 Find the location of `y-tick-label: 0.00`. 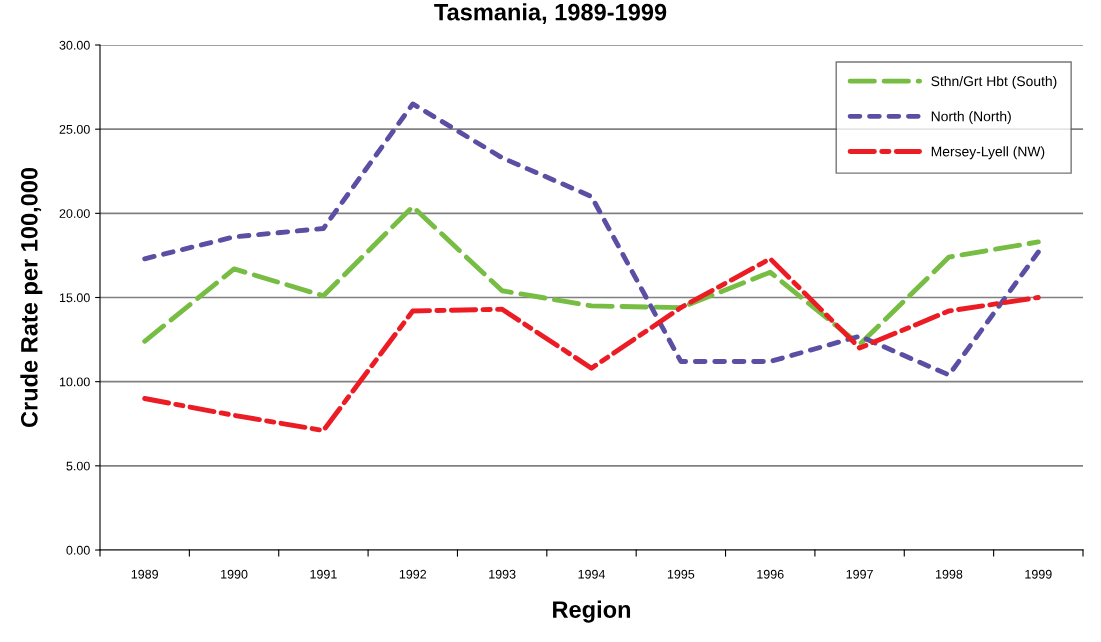

y-tick-label: 0.00 is located at coordinates (78, 550).